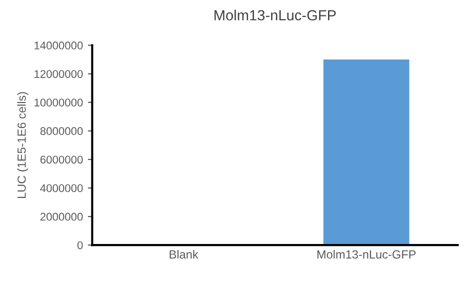 This screenshot has width=468, height=283. Describe the element at coordinates (61, 131) in the screenshot. I see `y-tick-label: 8000000` at that location.